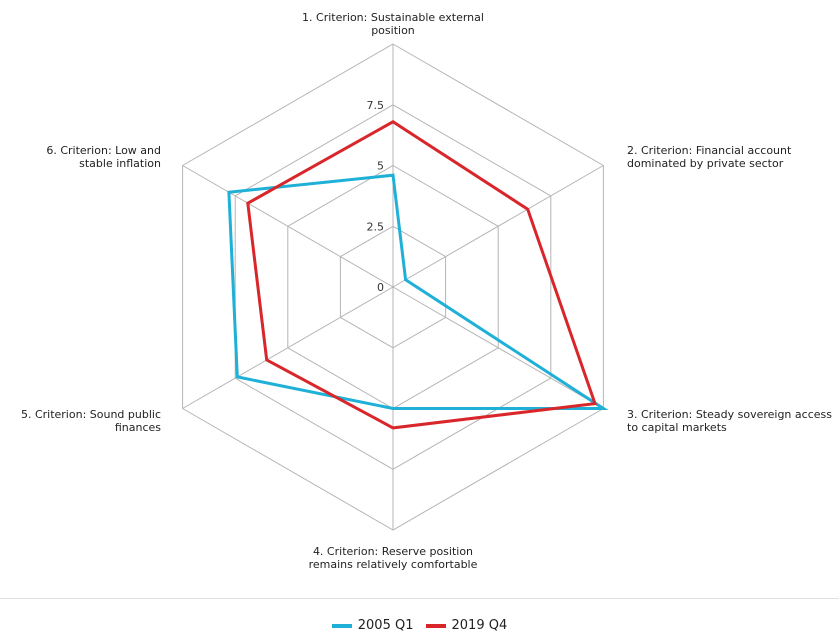  I want to click on axis-label-6: 6. Criterion: Low and stable inflation, so click(103, 157).